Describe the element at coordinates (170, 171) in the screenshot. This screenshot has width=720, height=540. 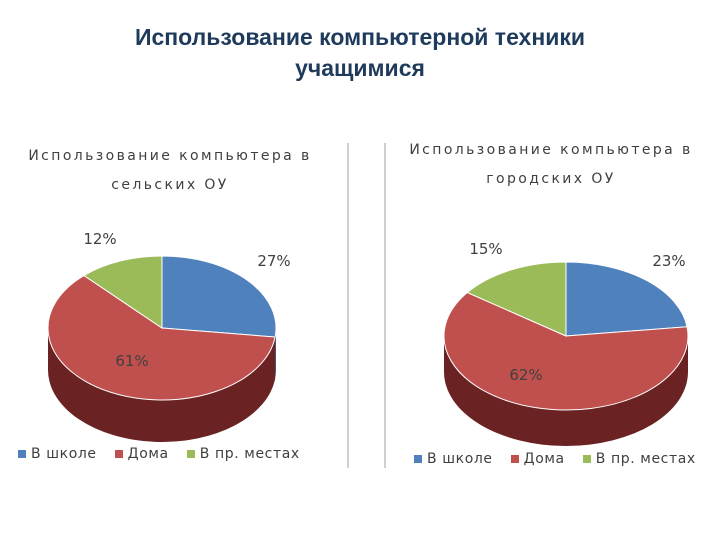
I see `chart-title-rural: Использование компьютера в сельских ОУ` at that location.